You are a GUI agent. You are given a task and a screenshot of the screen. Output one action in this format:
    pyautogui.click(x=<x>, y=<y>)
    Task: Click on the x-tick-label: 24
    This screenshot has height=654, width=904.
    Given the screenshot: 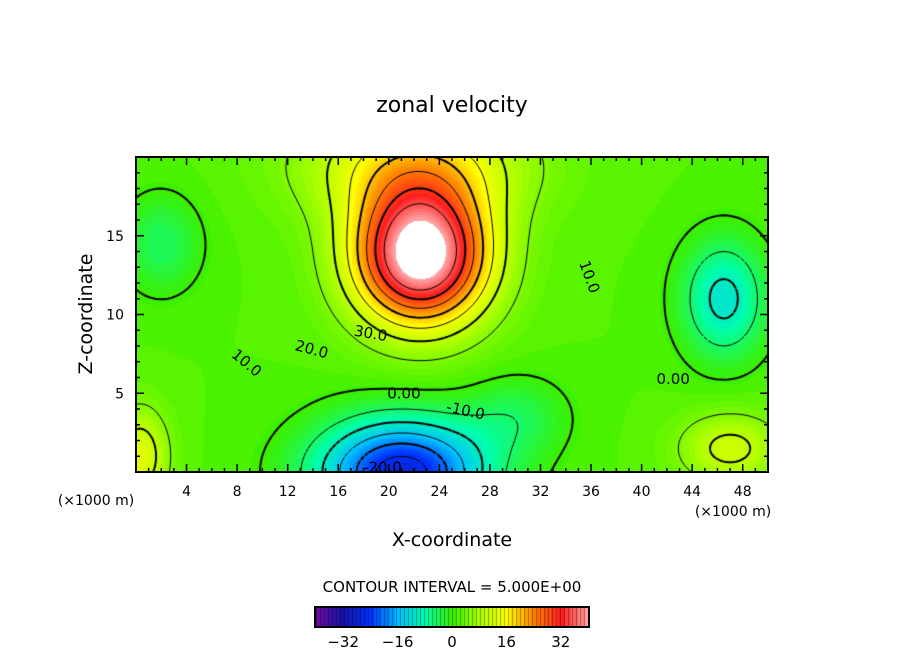 What is the action you would take?
    pyautogui.click(x=439, y=492)
    